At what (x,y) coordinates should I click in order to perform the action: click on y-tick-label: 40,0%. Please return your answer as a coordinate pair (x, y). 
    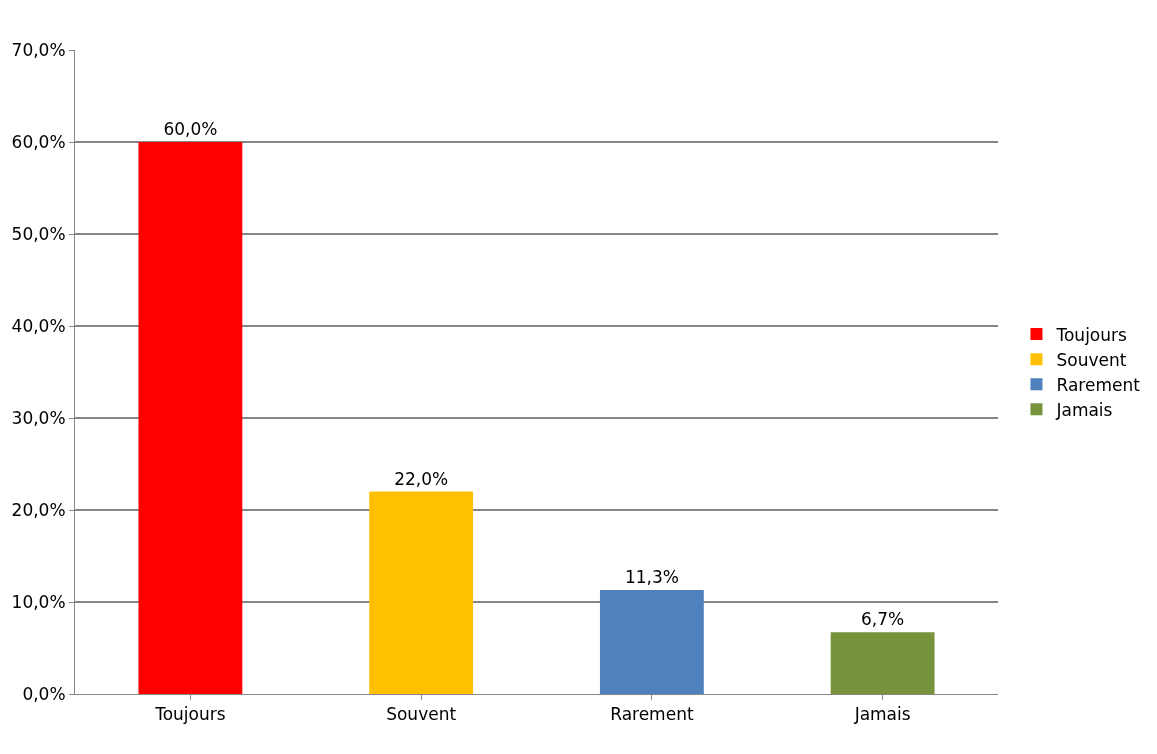
    Looking at the image, I should click on (38, 325).